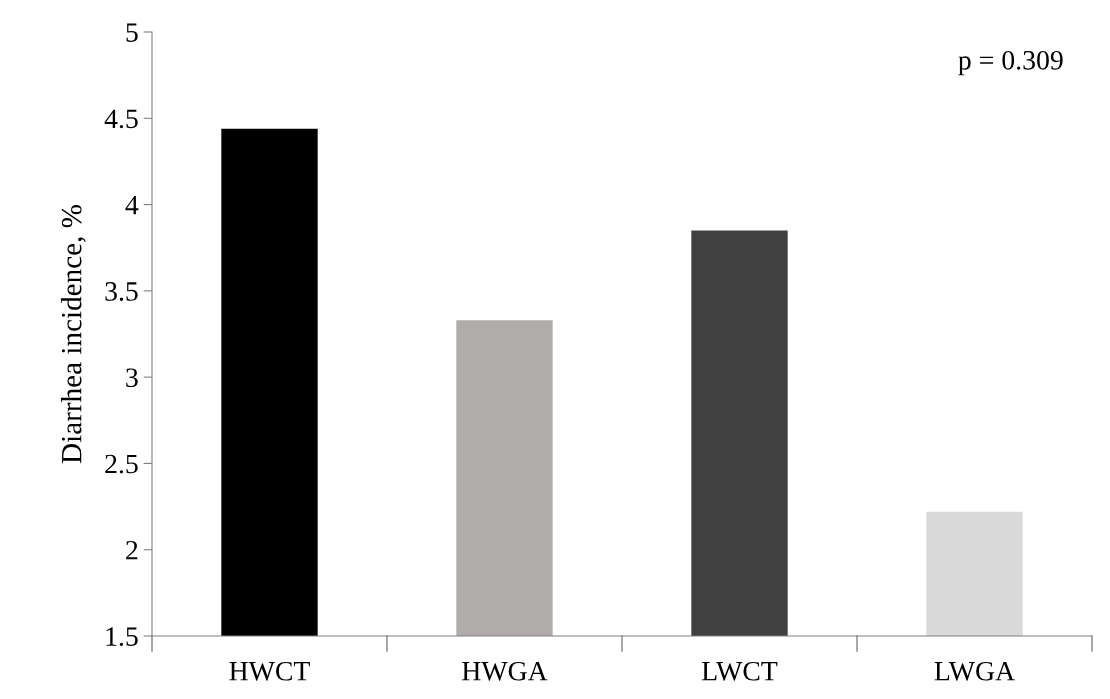 The width and height of the screenshot is (1110, 699). I want to click on x-tick-label: HWCT, so click(269, 671).